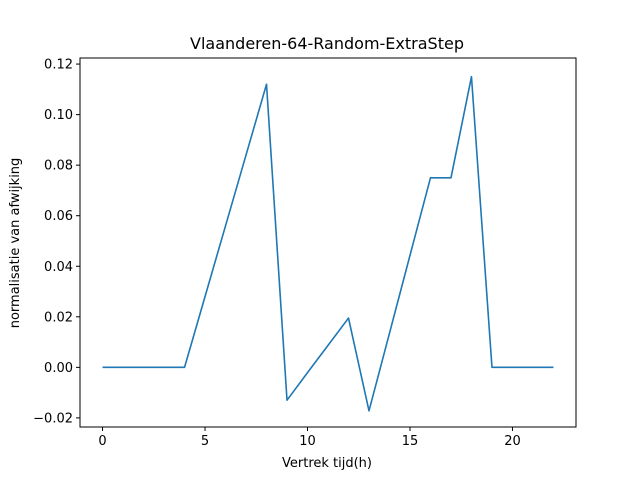 The image size is (640, 480). Describe the element at coordinates (327, 463) in the screenshot. I see `x-axis-label: Vertrek tijd(h)` at that location.